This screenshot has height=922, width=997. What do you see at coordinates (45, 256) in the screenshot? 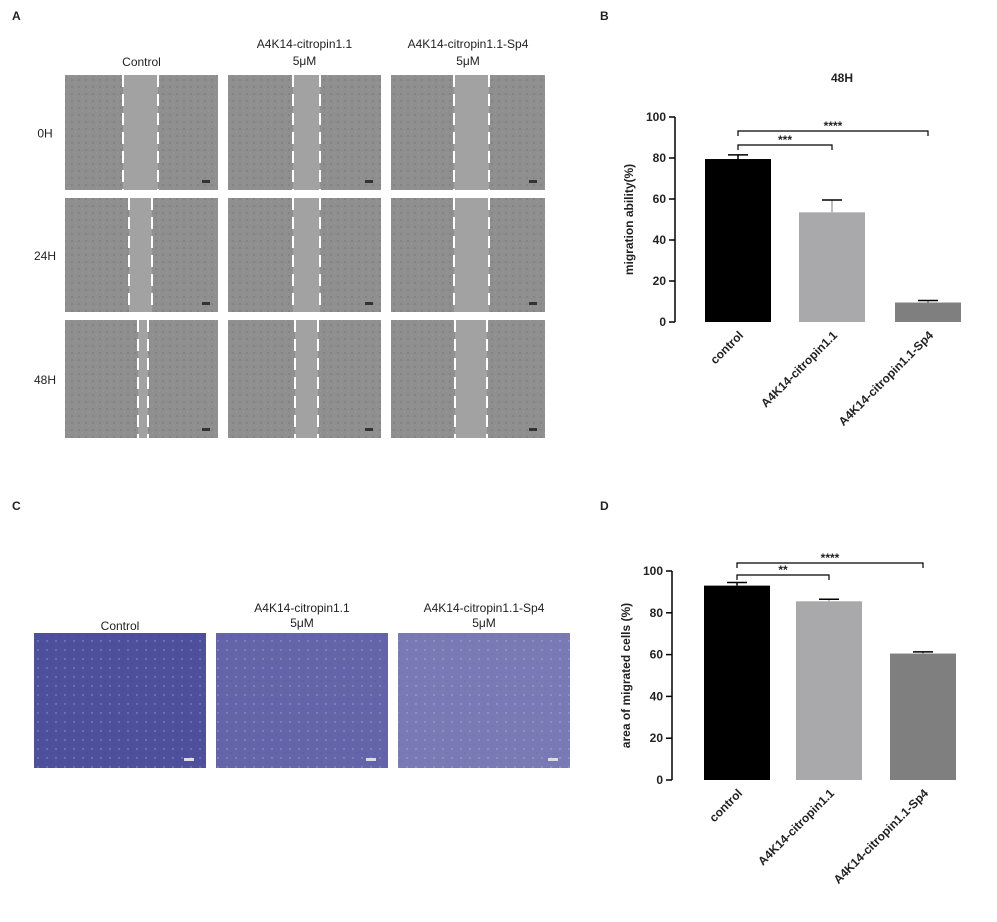
I see `row-label: 24H` at bounding box center [45, 256].